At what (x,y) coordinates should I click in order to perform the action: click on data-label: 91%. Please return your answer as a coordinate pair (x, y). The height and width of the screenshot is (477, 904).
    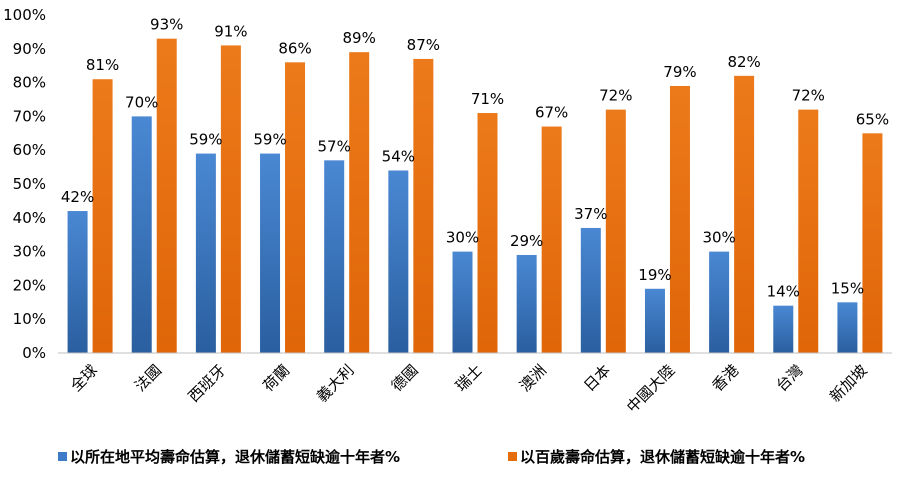
    Looking at the image, I should click on (230, 31).